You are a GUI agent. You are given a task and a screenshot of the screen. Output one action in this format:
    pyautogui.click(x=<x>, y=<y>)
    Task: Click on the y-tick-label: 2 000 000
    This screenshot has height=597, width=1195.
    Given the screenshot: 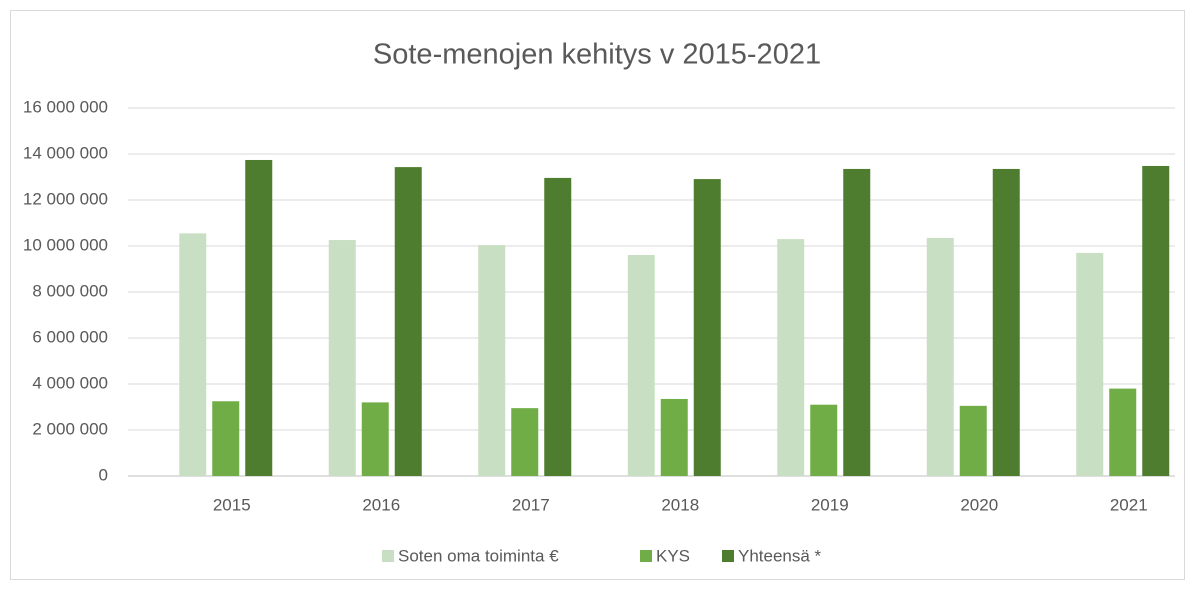 What is the action you would take?
    pyautogui.click(x=70, y=428)
    